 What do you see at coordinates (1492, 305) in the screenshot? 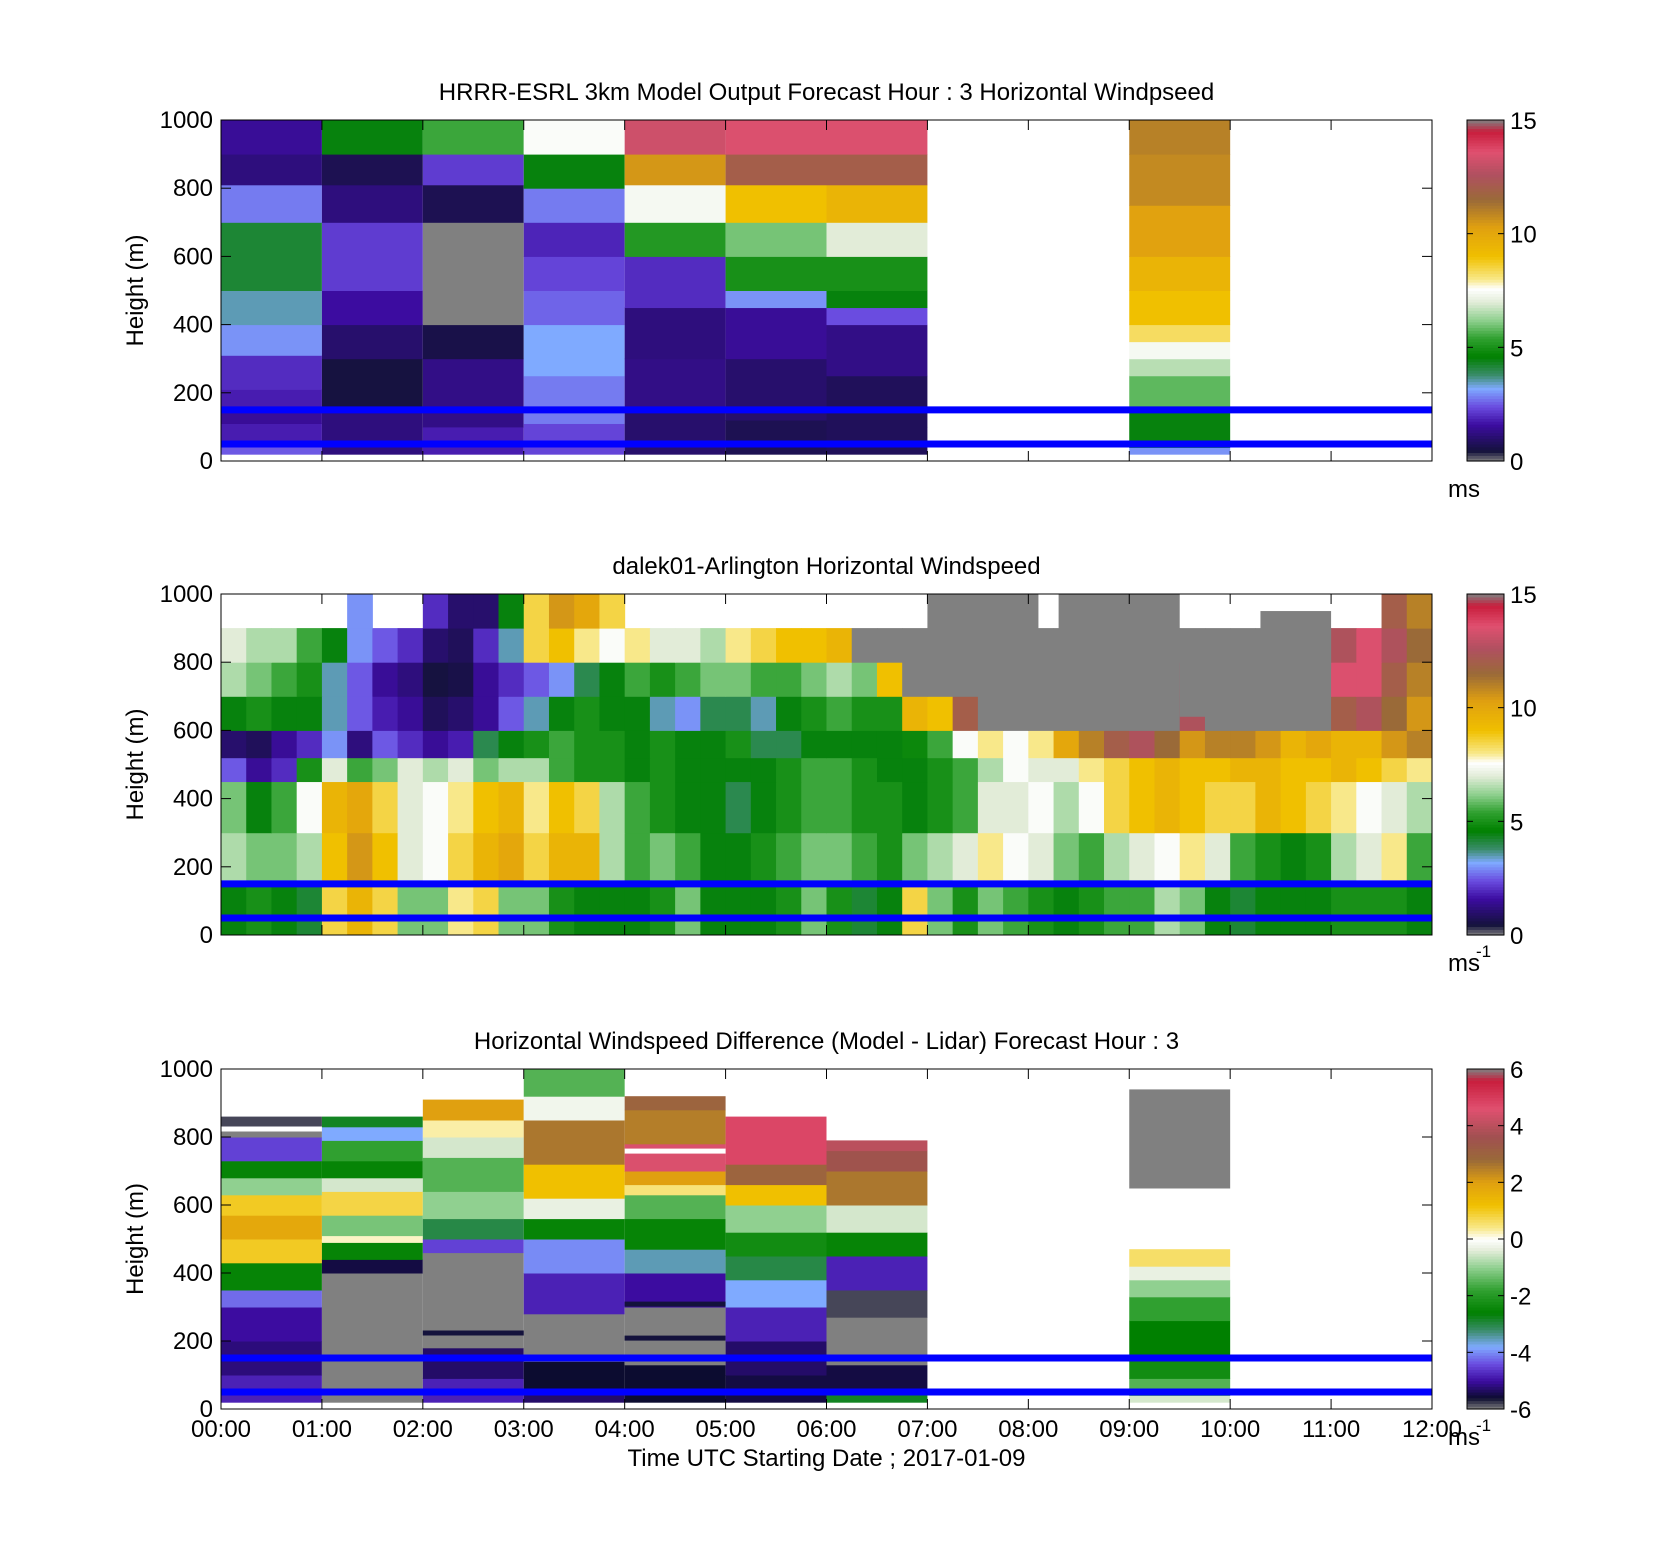
I see `colorbar: 0 5 10 15 ms` at bounding box center [1492, 305].